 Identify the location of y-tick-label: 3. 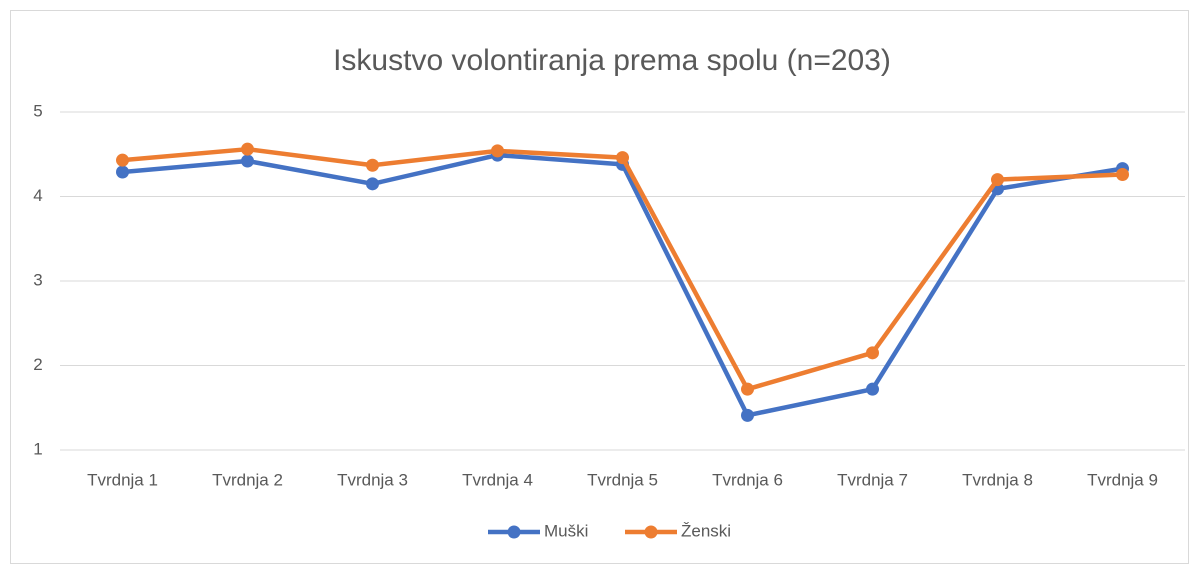
(37, 279).